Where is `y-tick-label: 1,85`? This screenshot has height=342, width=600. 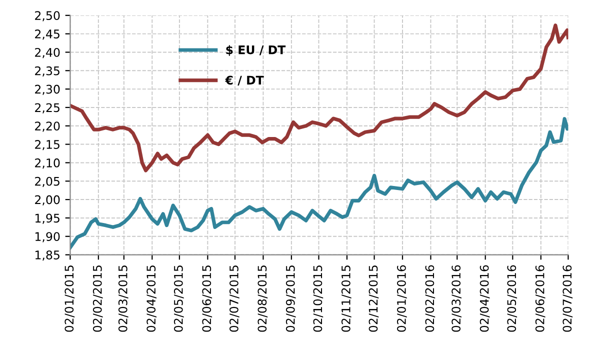 y-tick-label: 1,85 is located at coordinates (47, 255).